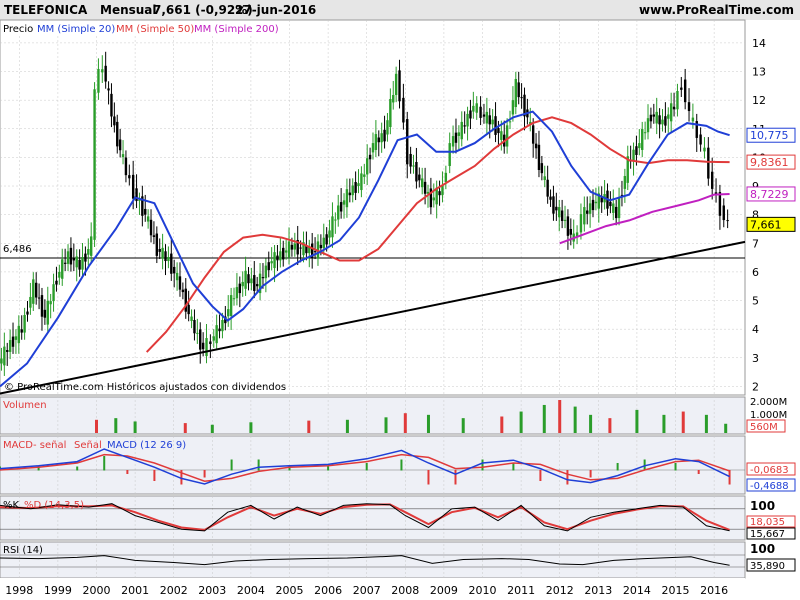 This screenshot has height=600, width=800. What do you see at coordinates (25, 405) in the screenshot?
I see `volume-title: Volumen` at bounding box center [25, 405].